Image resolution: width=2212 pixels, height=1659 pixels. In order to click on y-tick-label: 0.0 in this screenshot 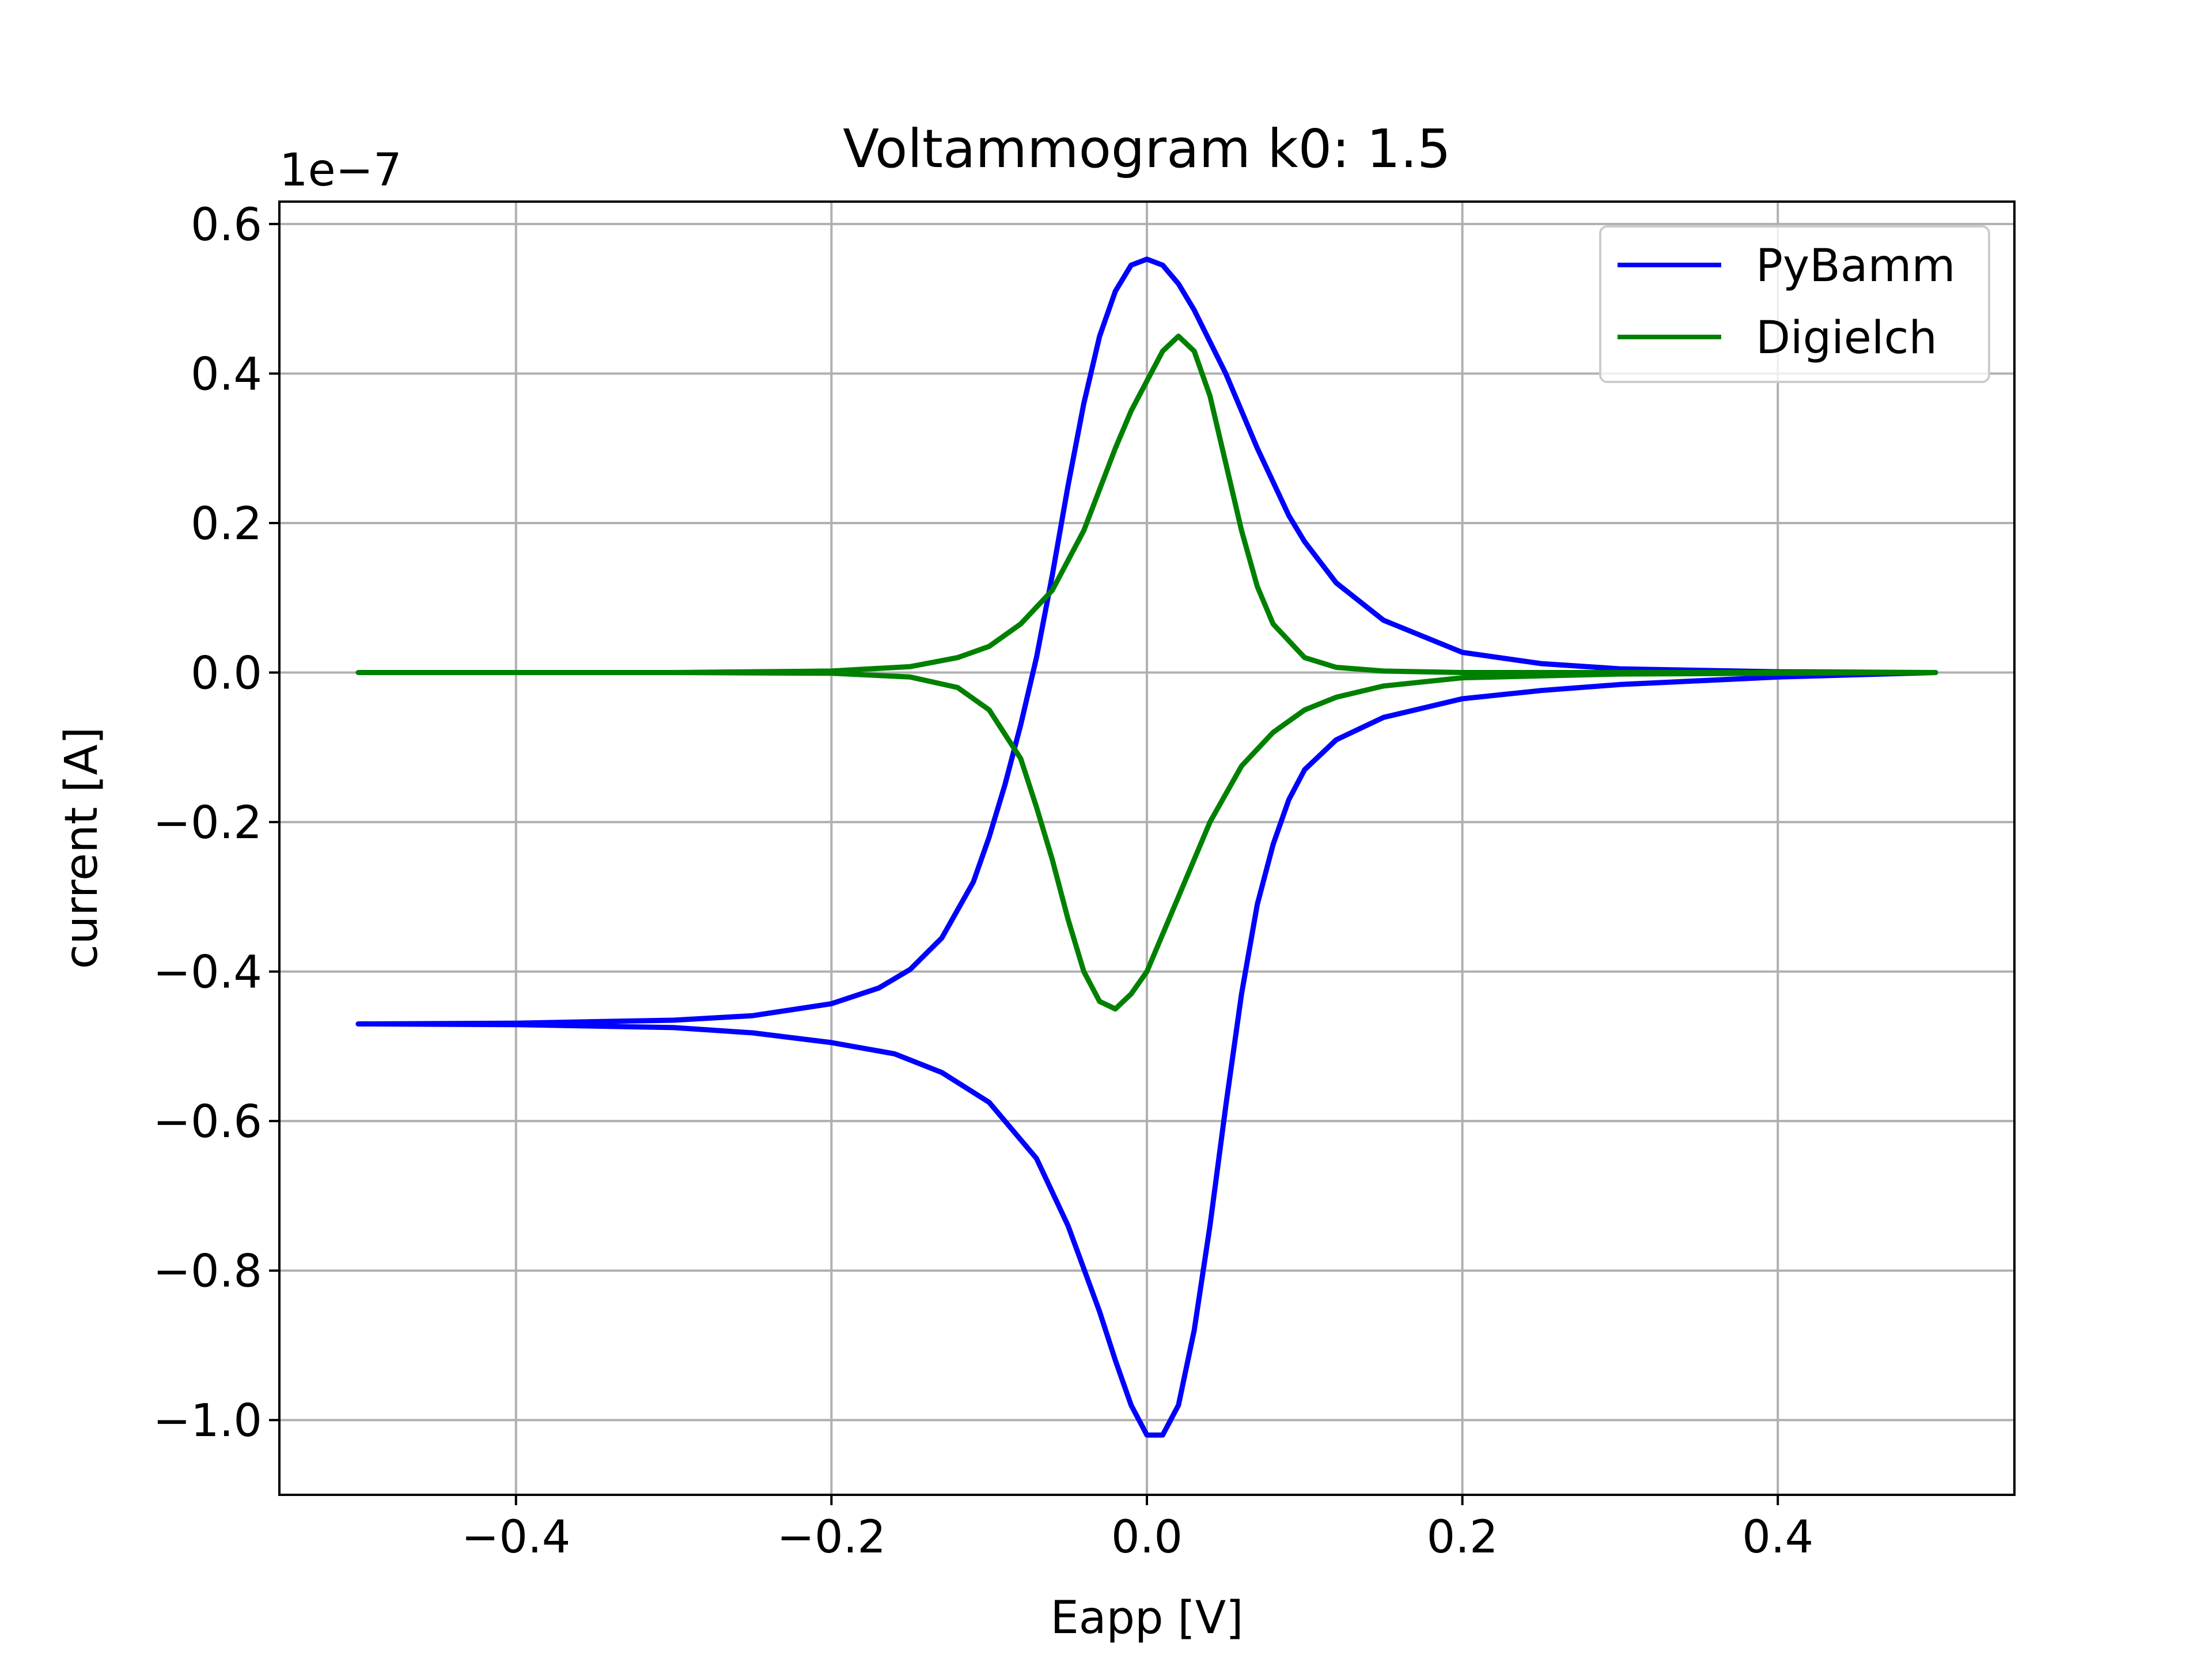, I will do `click(226, 674)`.